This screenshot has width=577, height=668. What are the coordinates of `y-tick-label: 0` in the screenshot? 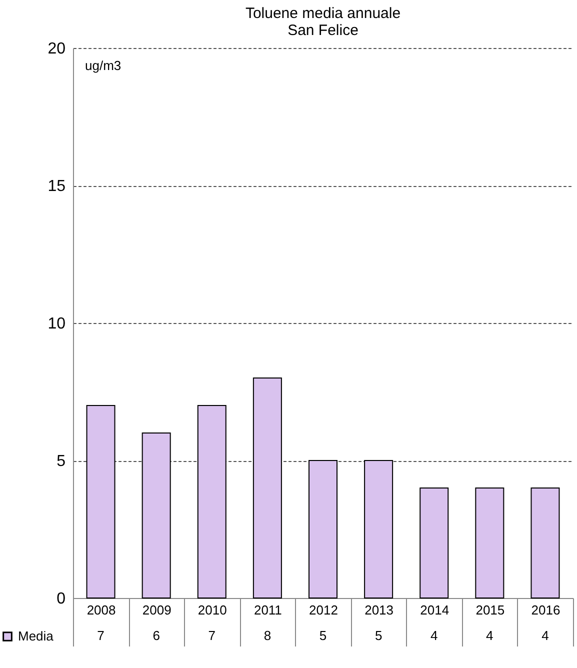 It's located at (61, 599).